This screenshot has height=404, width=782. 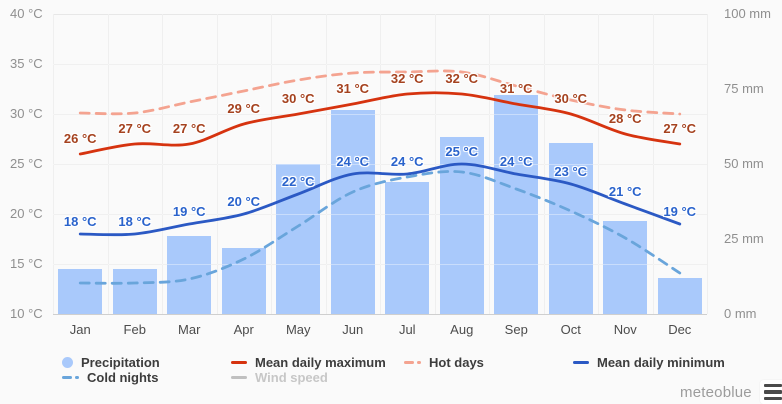 I want to click on legend-item-precipitation: Precipitation, so click(x=111, y=362).